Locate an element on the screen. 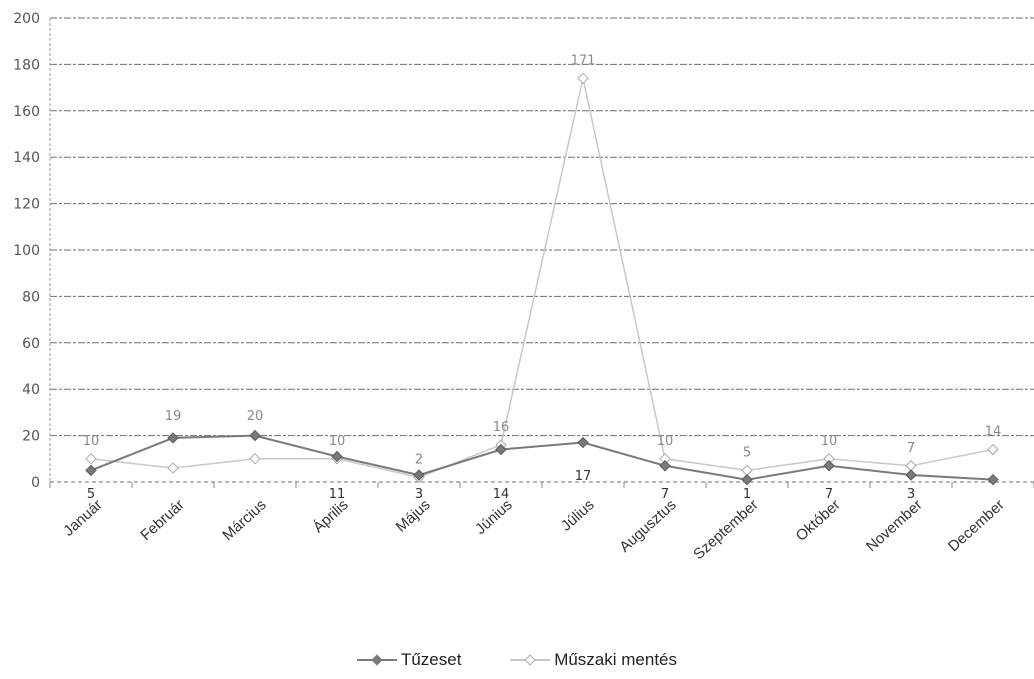  x-tick-label: November is located at coordinates (894, 525).